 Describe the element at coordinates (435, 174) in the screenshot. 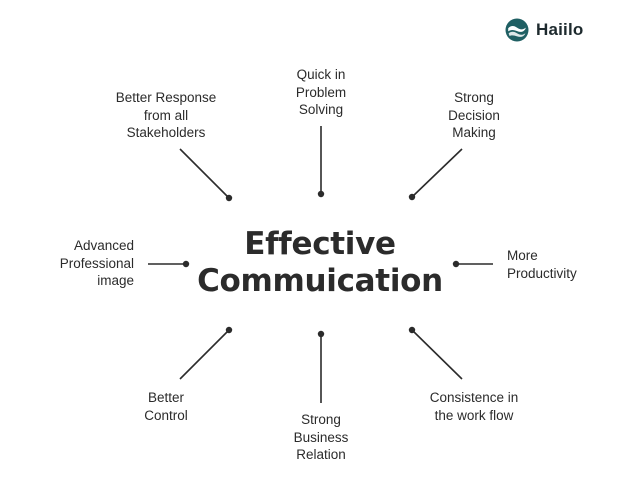

I see `connector-top-right` at that location.